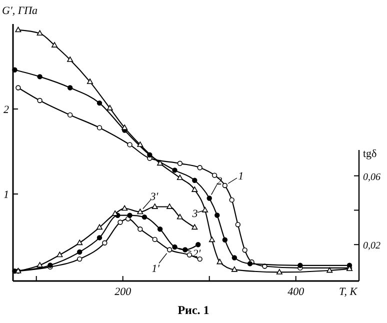  I want to click on series-label: 3, so click(194, 214).